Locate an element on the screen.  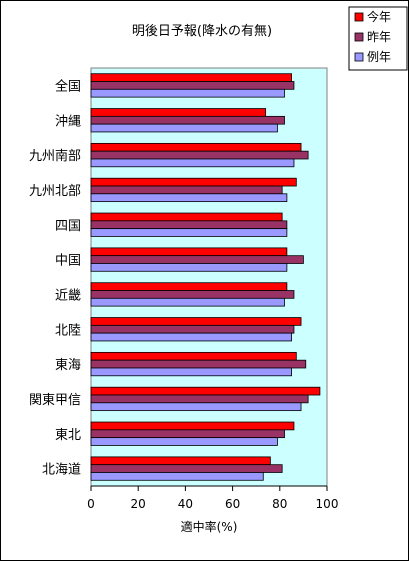
x-tick-label: 60 is located at coordinates (232, 504).